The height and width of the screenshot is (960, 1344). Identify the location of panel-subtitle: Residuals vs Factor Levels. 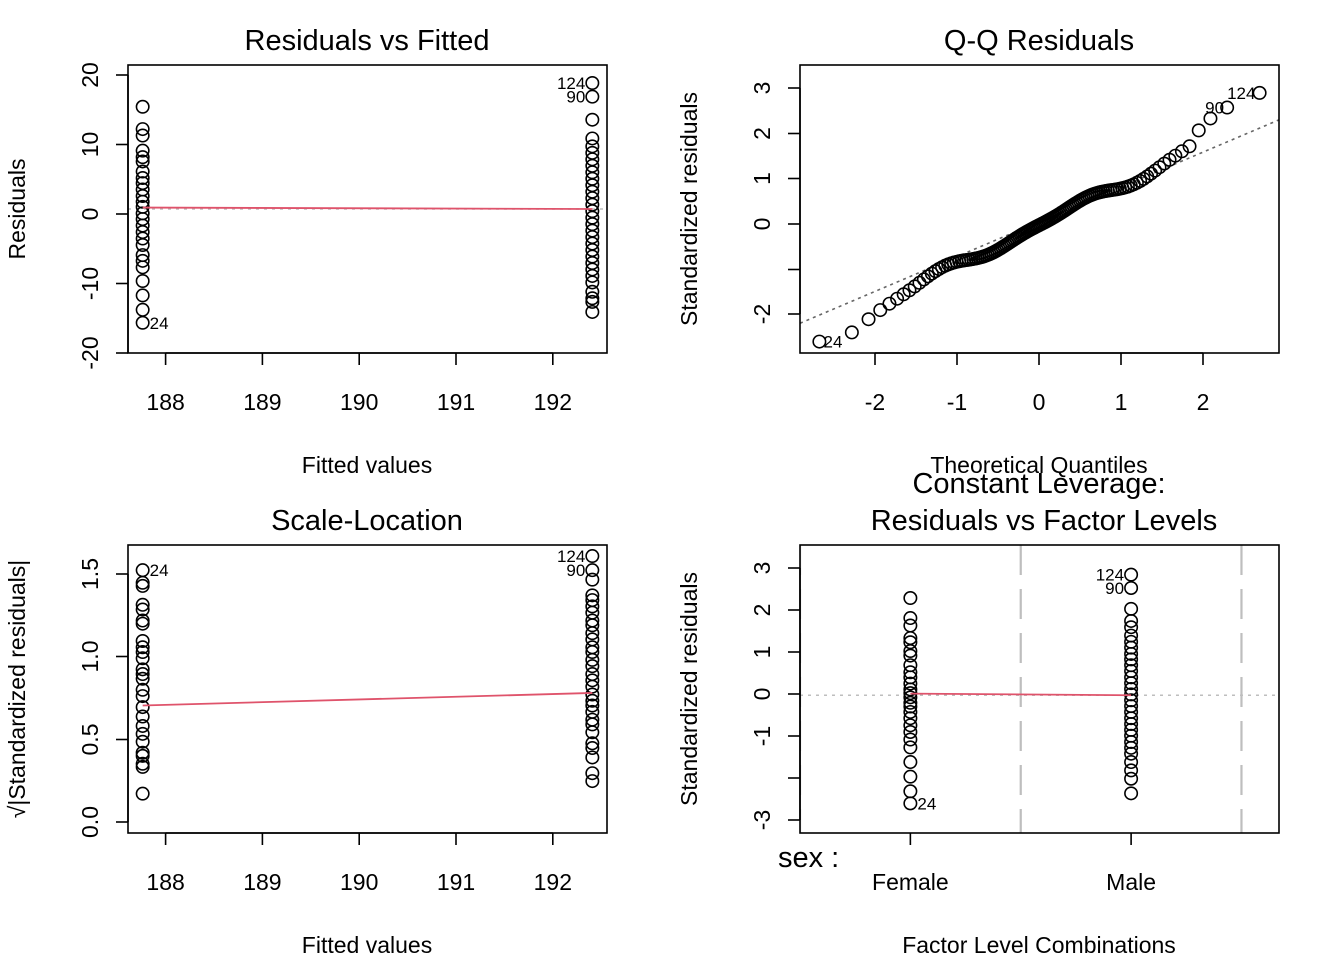
(1044, 521).